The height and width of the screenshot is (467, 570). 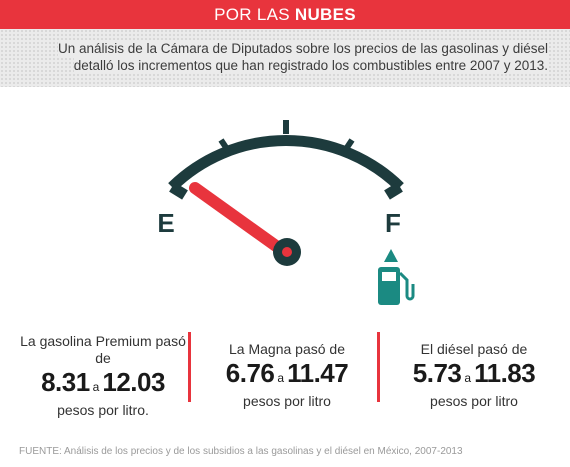 What do you see at coordinates (505, 373) in the screenshot?
I see `fuel-price-to: 11.83` at bounding box center [505, 373].